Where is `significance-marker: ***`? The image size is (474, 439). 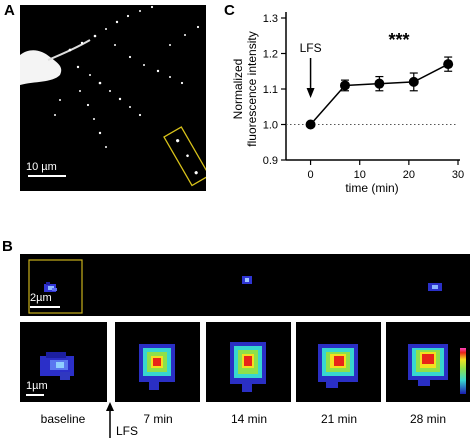
significance-marker: *** is located at coordinates (399, 40).